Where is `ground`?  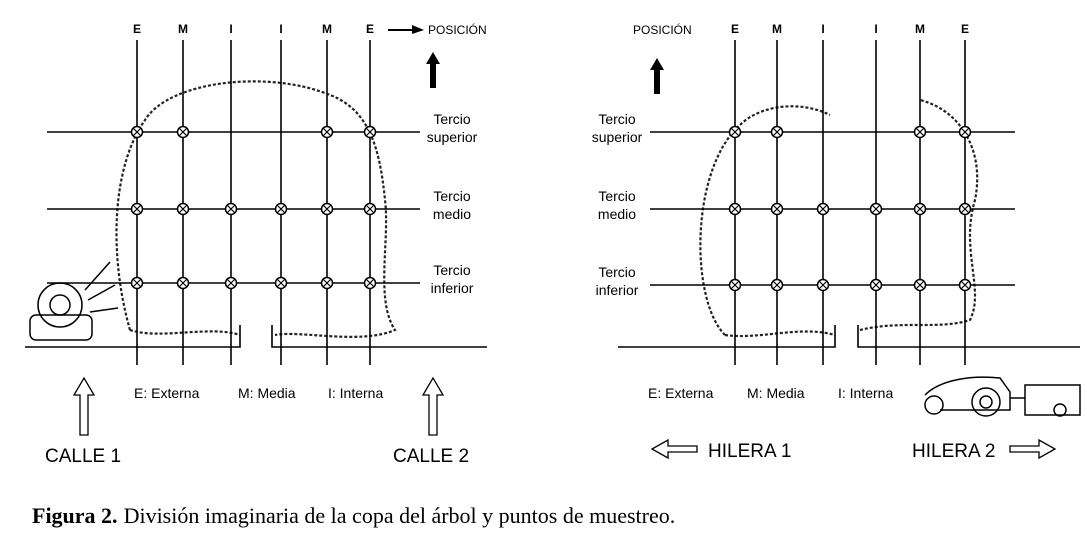
ground is located at coordinates (552, 336).